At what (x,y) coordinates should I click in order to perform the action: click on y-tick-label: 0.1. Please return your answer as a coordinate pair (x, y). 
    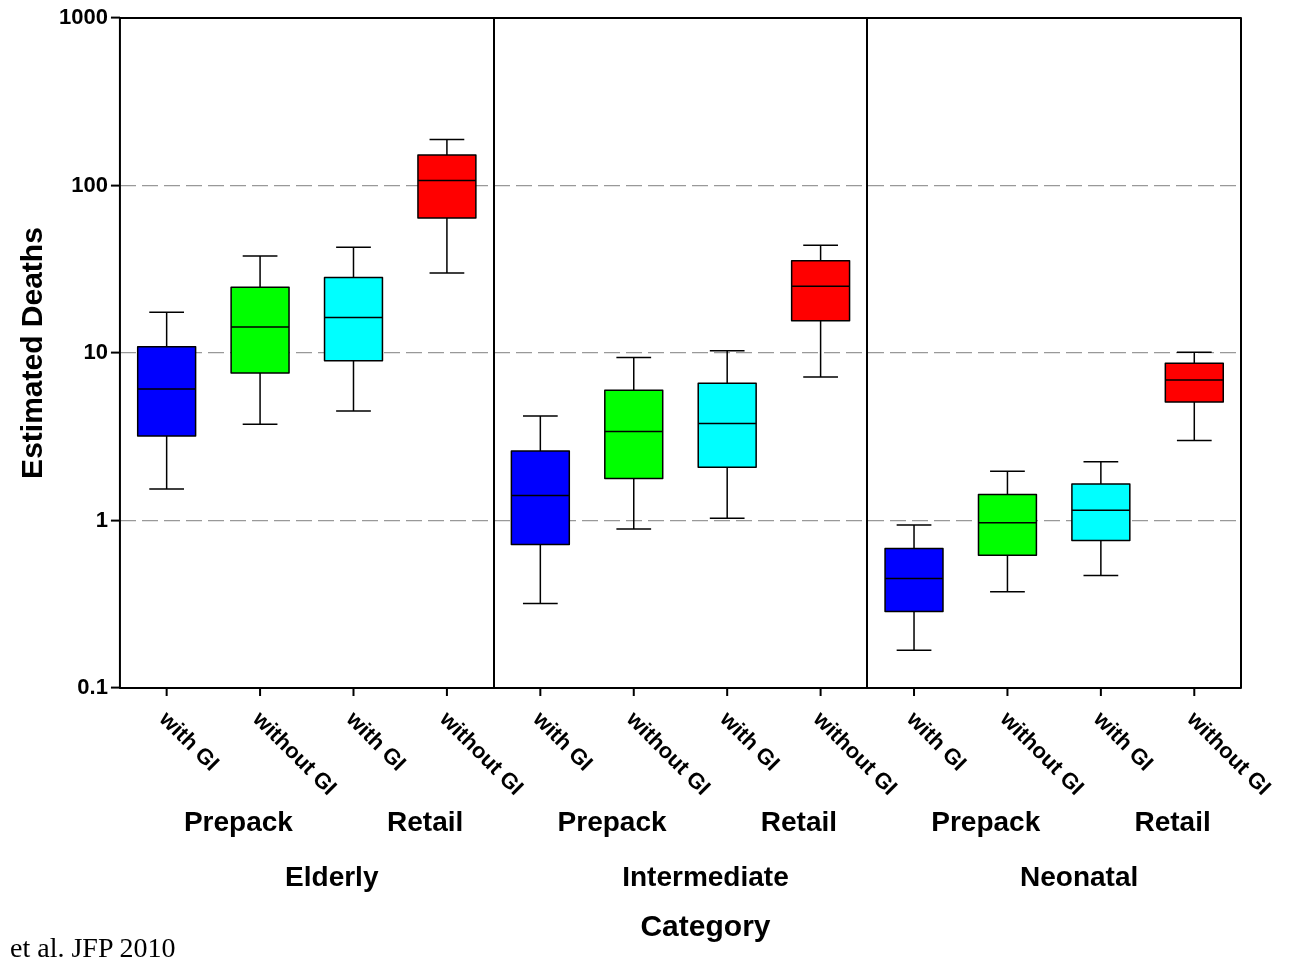
    Looking at the image, I should click on (92, 687).